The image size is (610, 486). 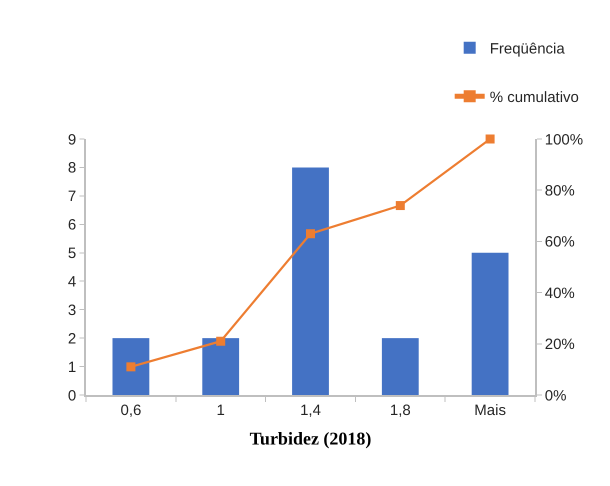 What do you see at coordinates (72, 310) in the screenshot?
I see `y-tick-label: 3` at bounding box center [72, 310].